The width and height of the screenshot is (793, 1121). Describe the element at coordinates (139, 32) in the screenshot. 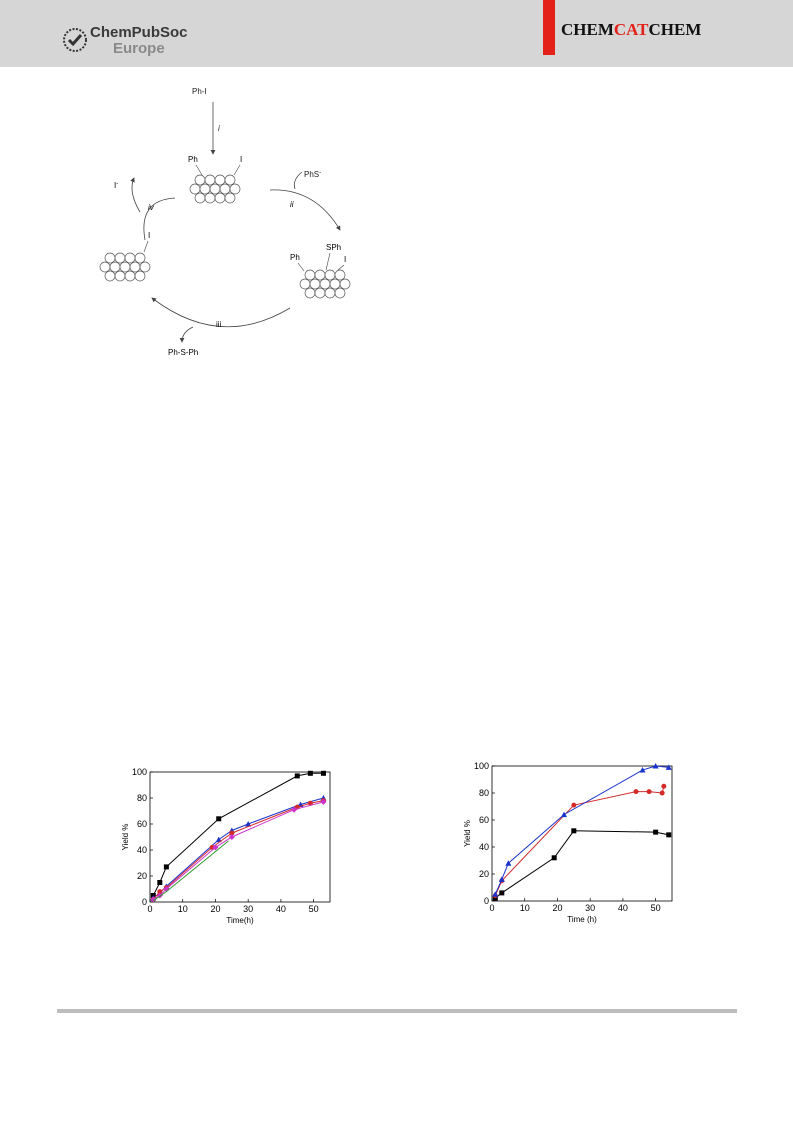

I see `publisher-name: ChemPubSoc` at that location.